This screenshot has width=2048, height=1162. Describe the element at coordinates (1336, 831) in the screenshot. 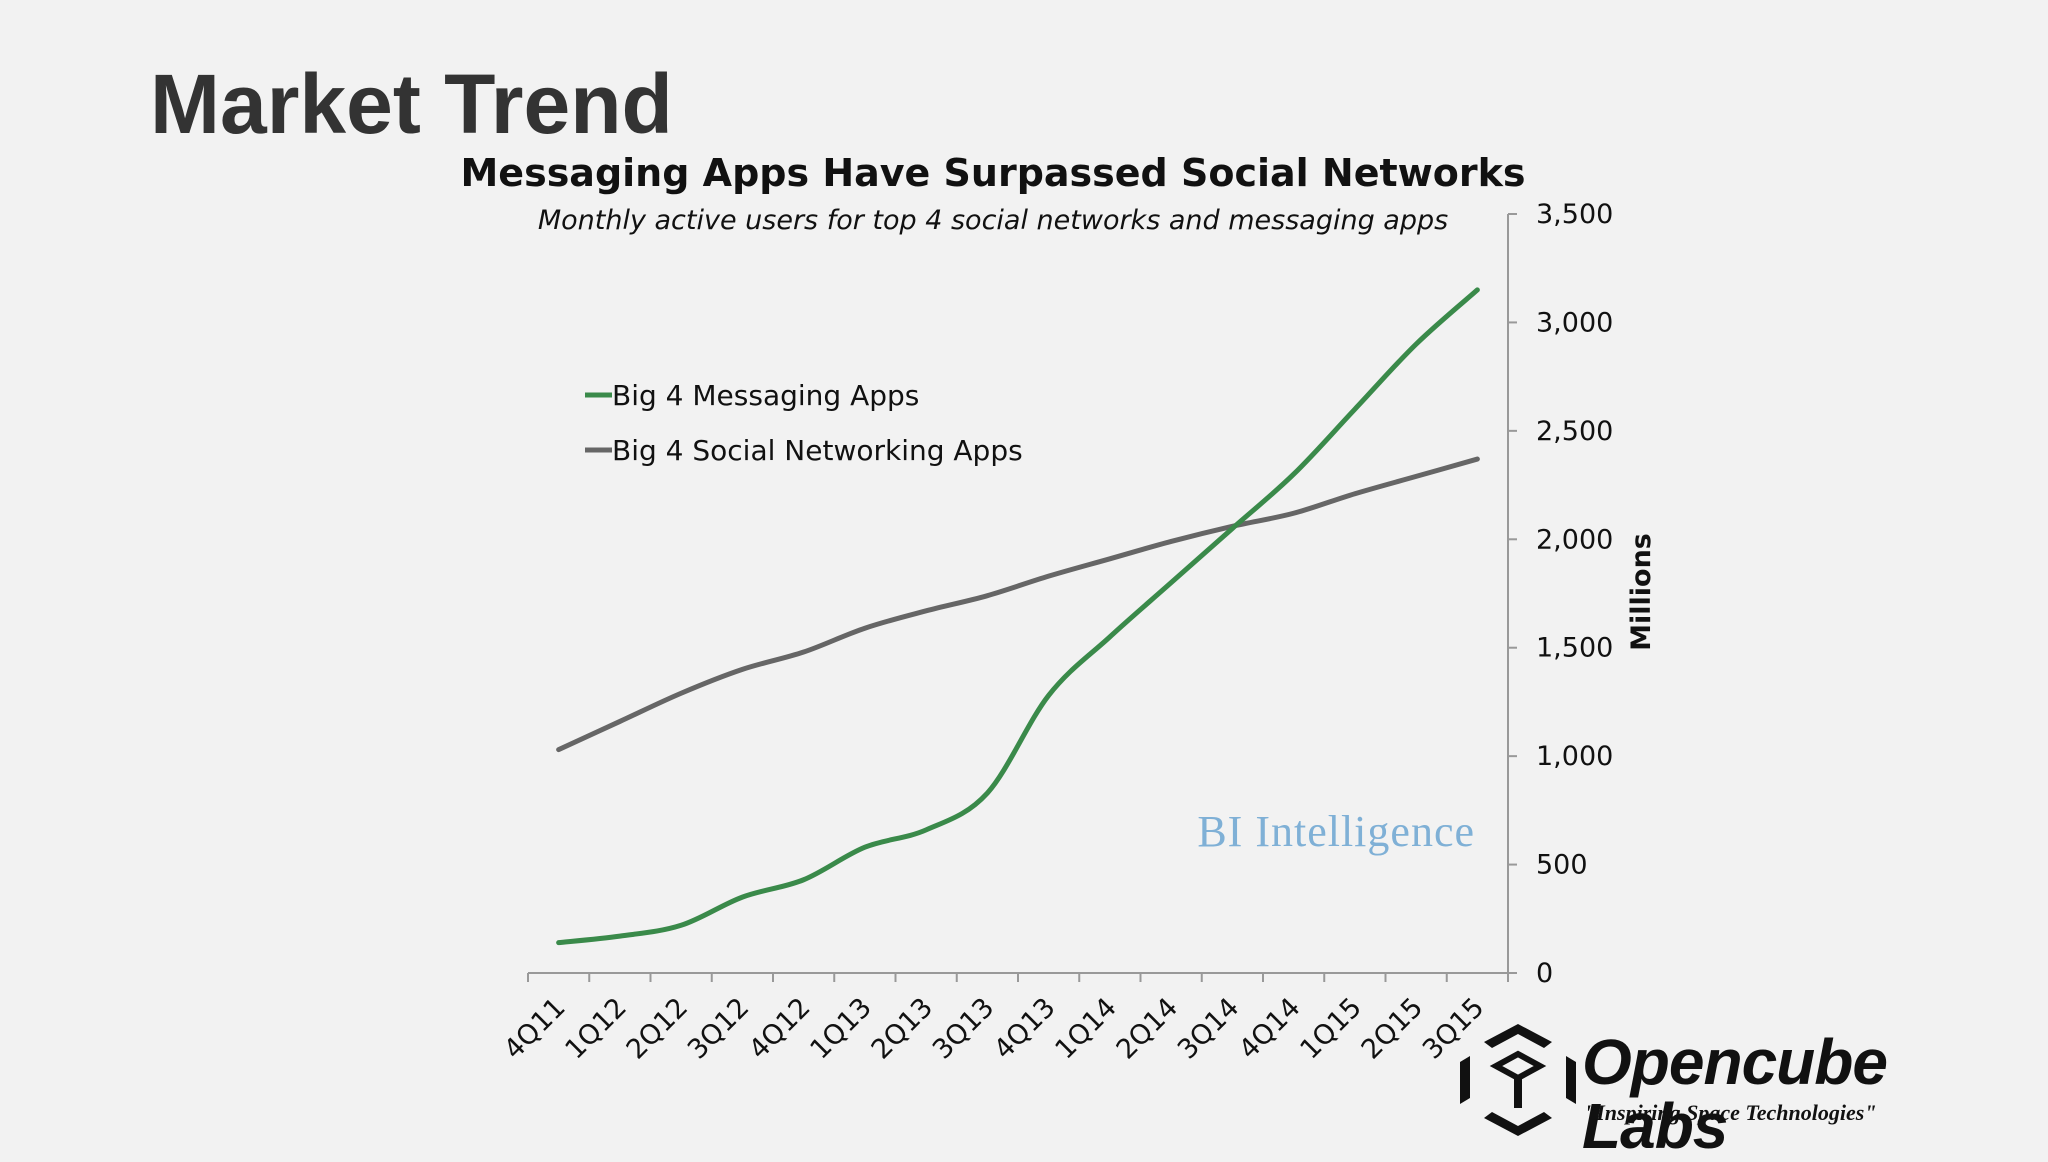

I see `bi-intelligence-watermark: BI Intelligence` at that location.